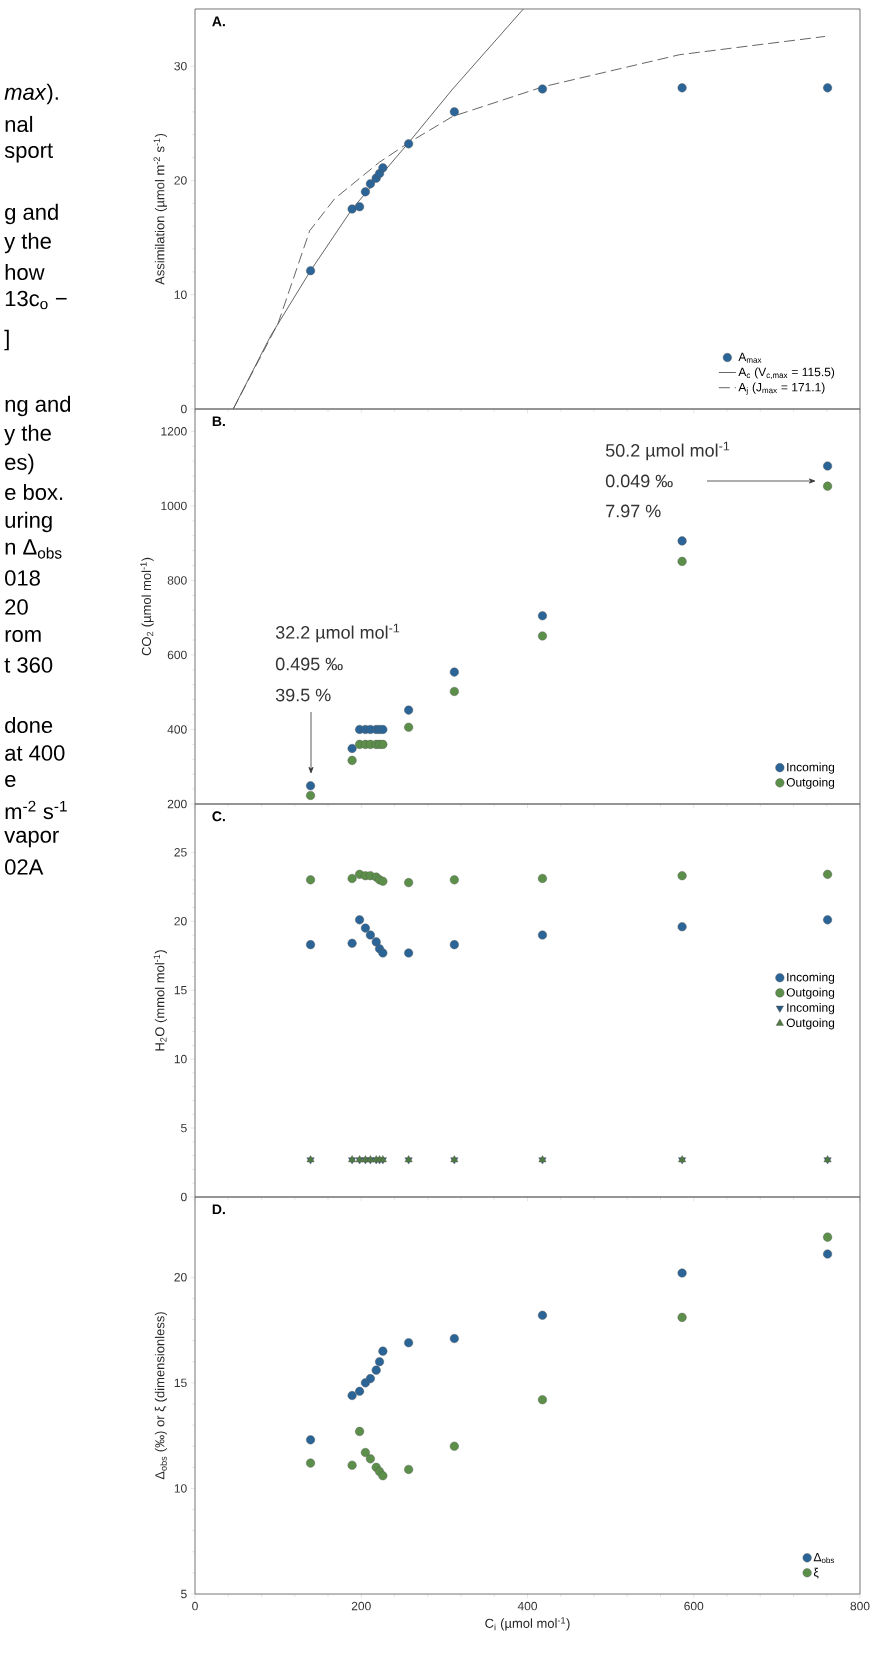 Image resolution: width=884 pixels, height=1677 pixels. What do you see at coordinates (24, 867) in the screenshot?
I see `text: 02A` at bounding box center [24, 867].